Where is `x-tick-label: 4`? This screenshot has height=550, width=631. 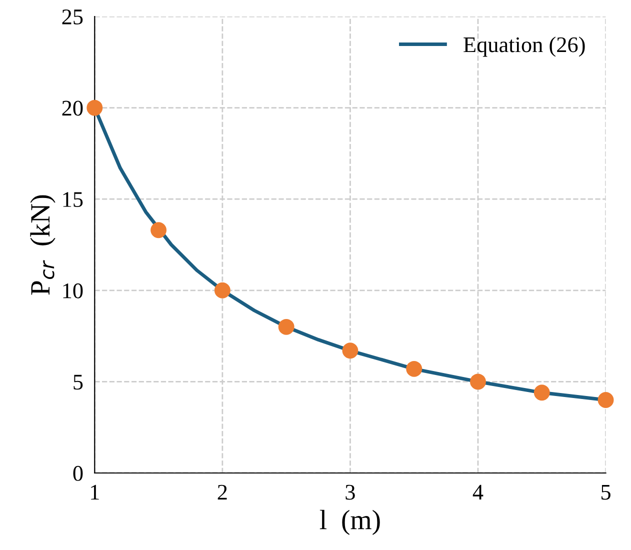
x-tick-label: 4 is located at coordinates (478, 492).